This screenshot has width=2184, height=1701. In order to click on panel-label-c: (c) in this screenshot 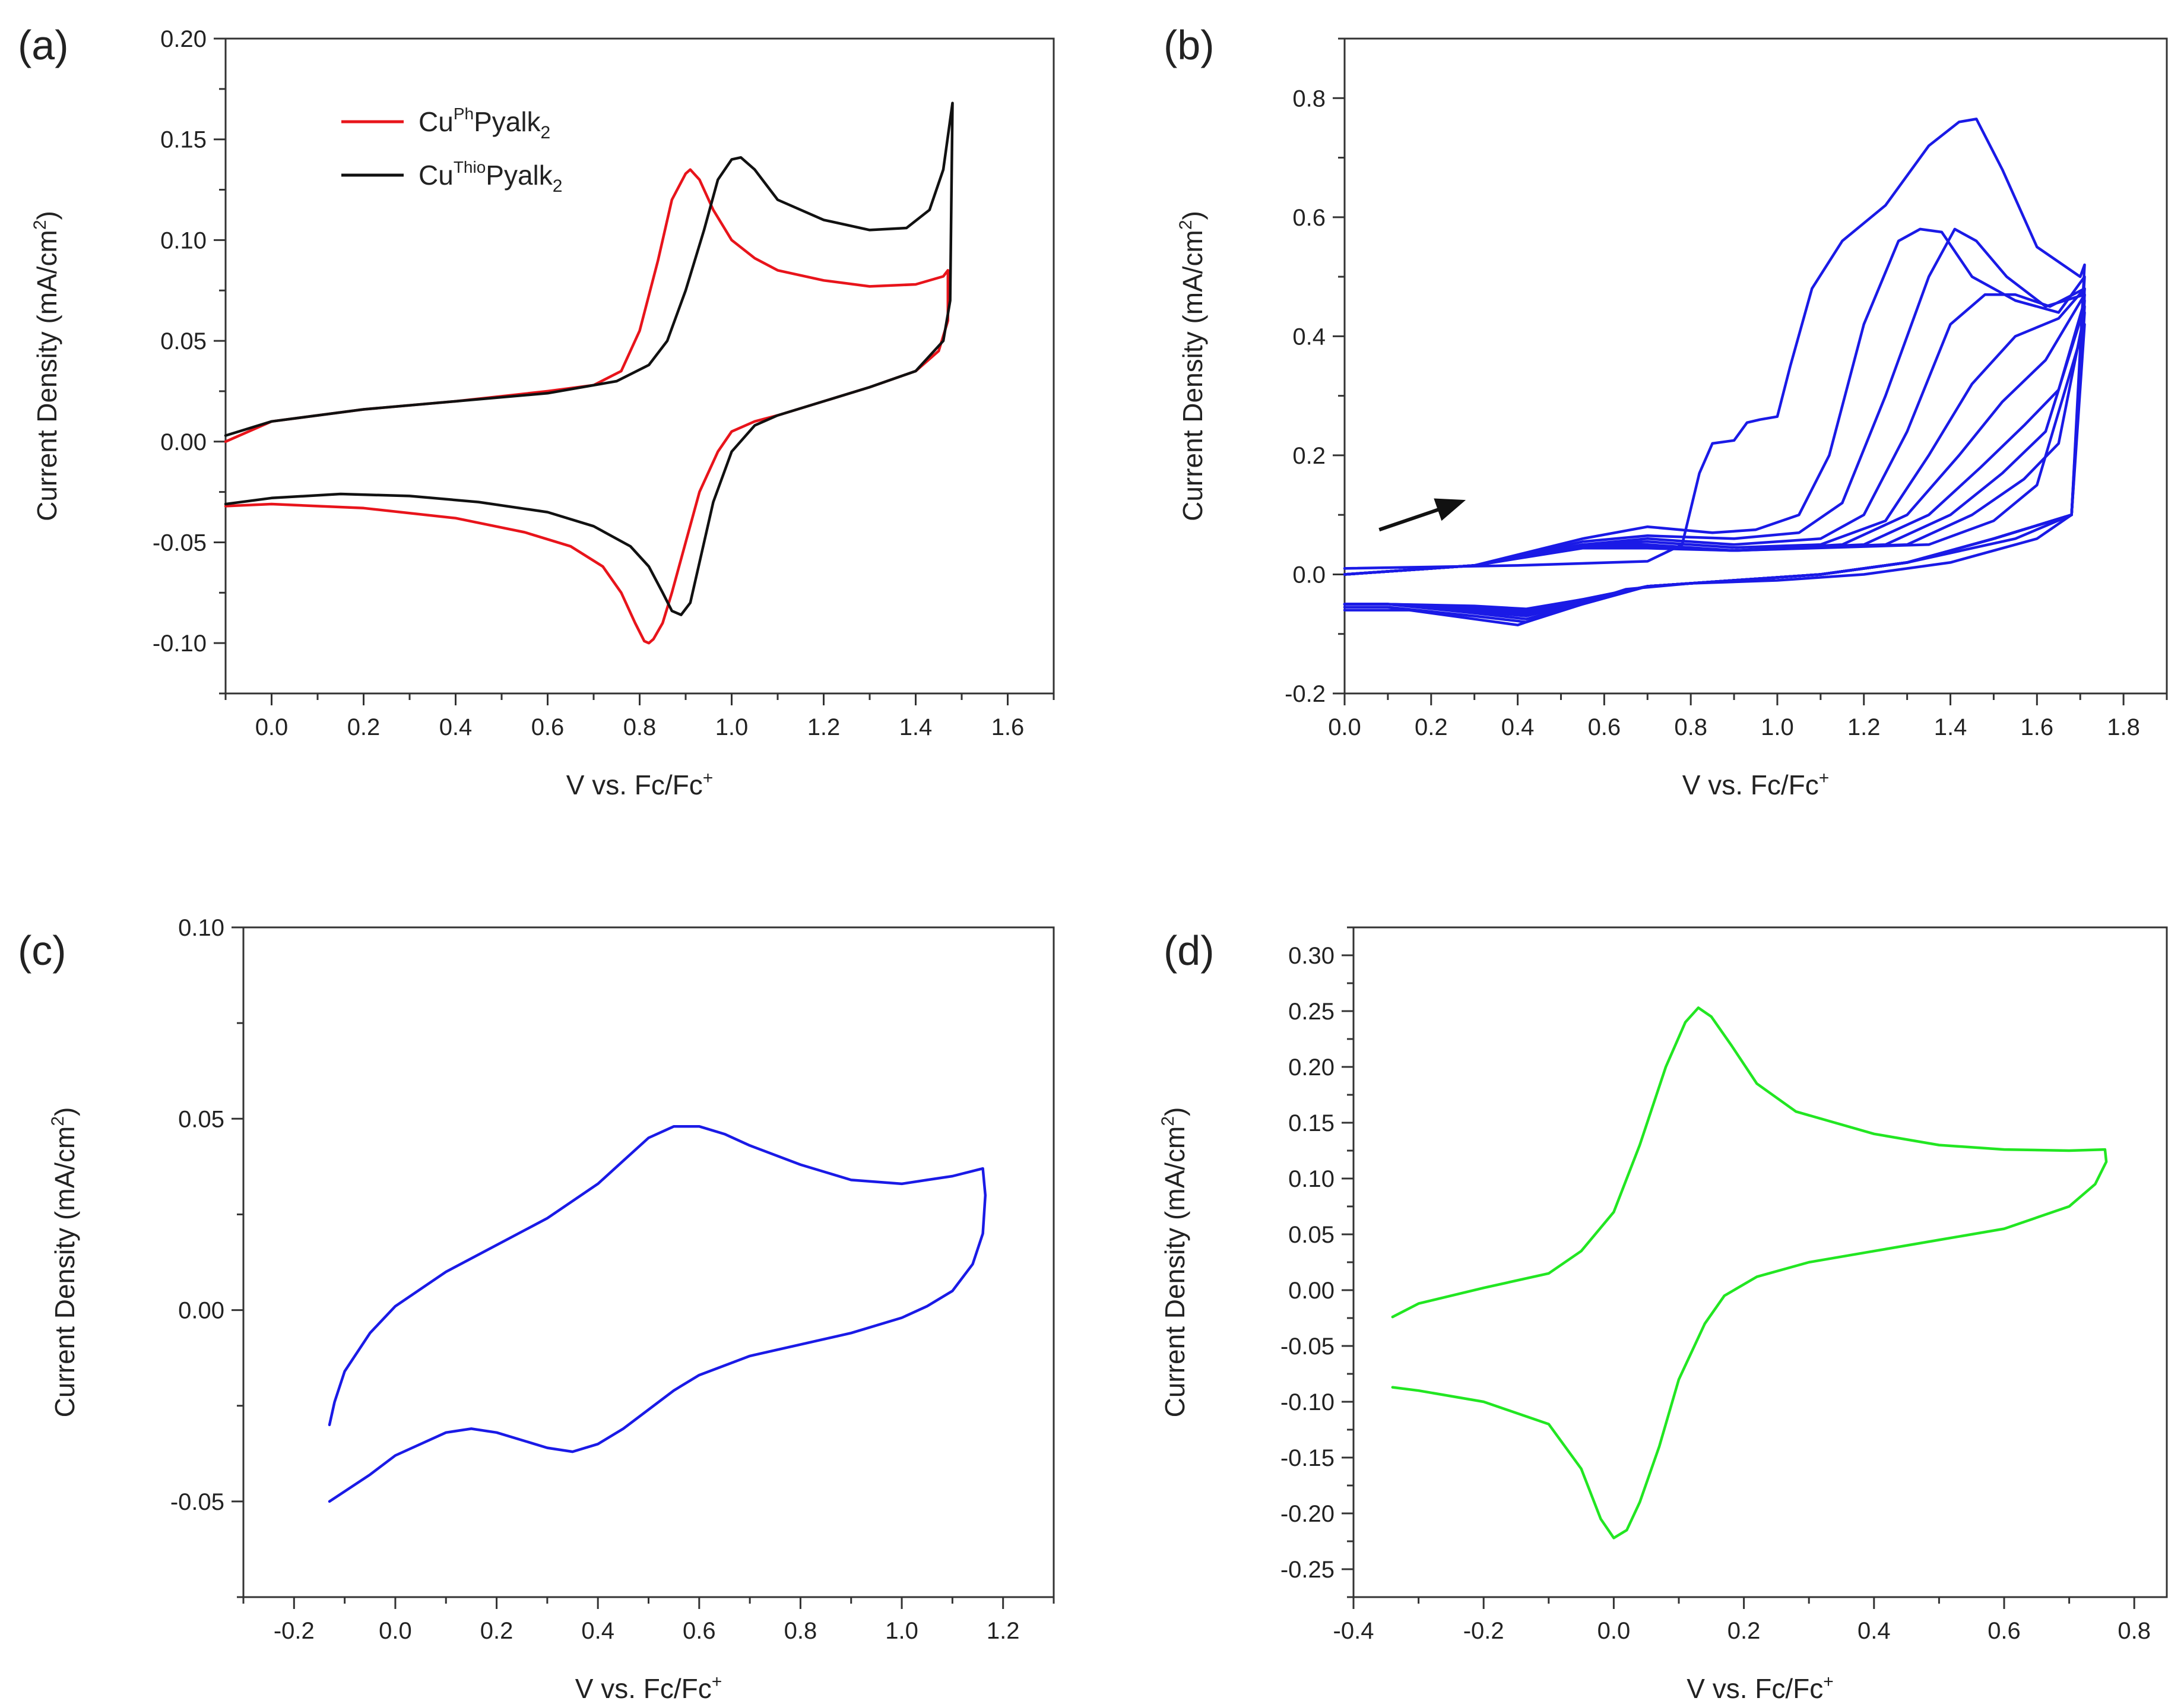, I will do `click(42, 950)`.